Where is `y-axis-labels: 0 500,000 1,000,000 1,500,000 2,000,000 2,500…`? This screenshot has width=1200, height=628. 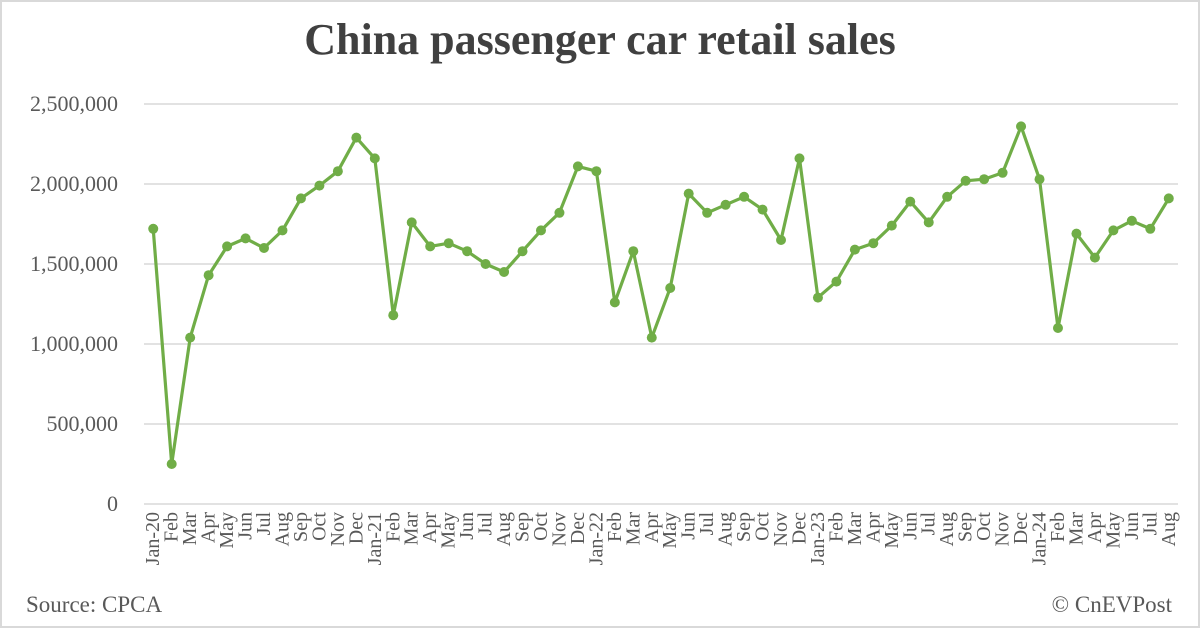 y-axis-labels: 0 500,000 1,000,000 1,500,000 2,000,000 2,500… is located at coordinates (74, 303).